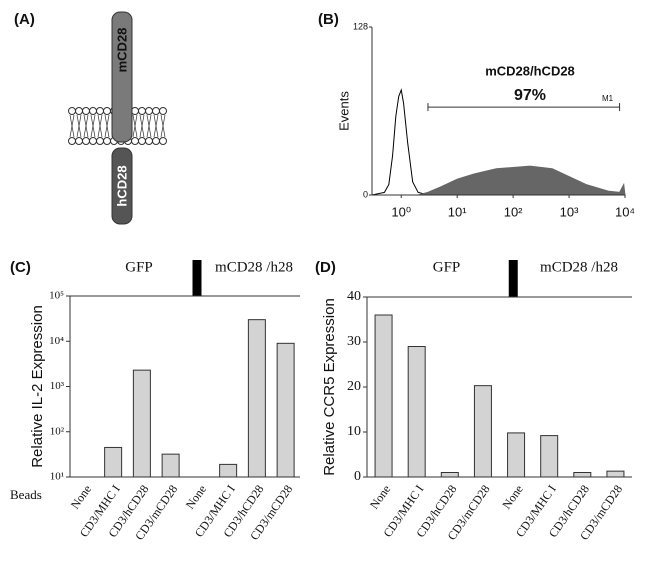  Describe the element at coordinates (329, 387) in the screenshot. I see `y-axis-label: Relative CCR5 Expression` at that location.